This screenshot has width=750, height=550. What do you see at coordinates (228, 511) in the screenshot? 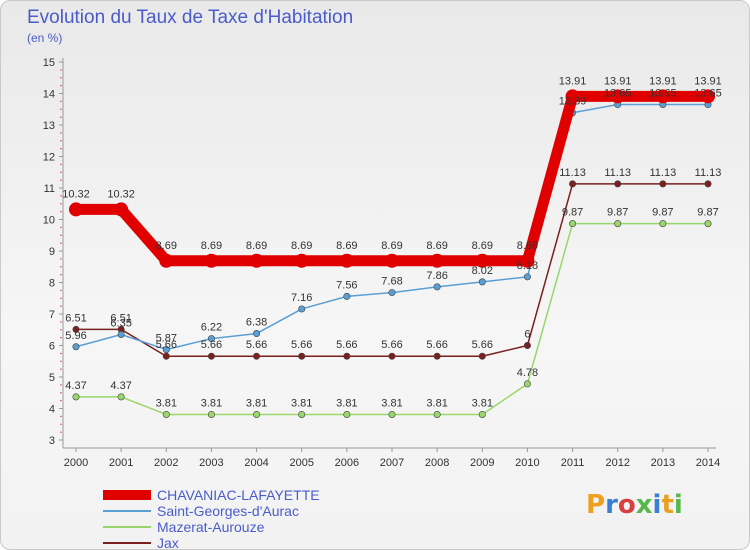
I see `legend-label: Saint-Georges-d'Aurac` at bounding box center [228, 511].